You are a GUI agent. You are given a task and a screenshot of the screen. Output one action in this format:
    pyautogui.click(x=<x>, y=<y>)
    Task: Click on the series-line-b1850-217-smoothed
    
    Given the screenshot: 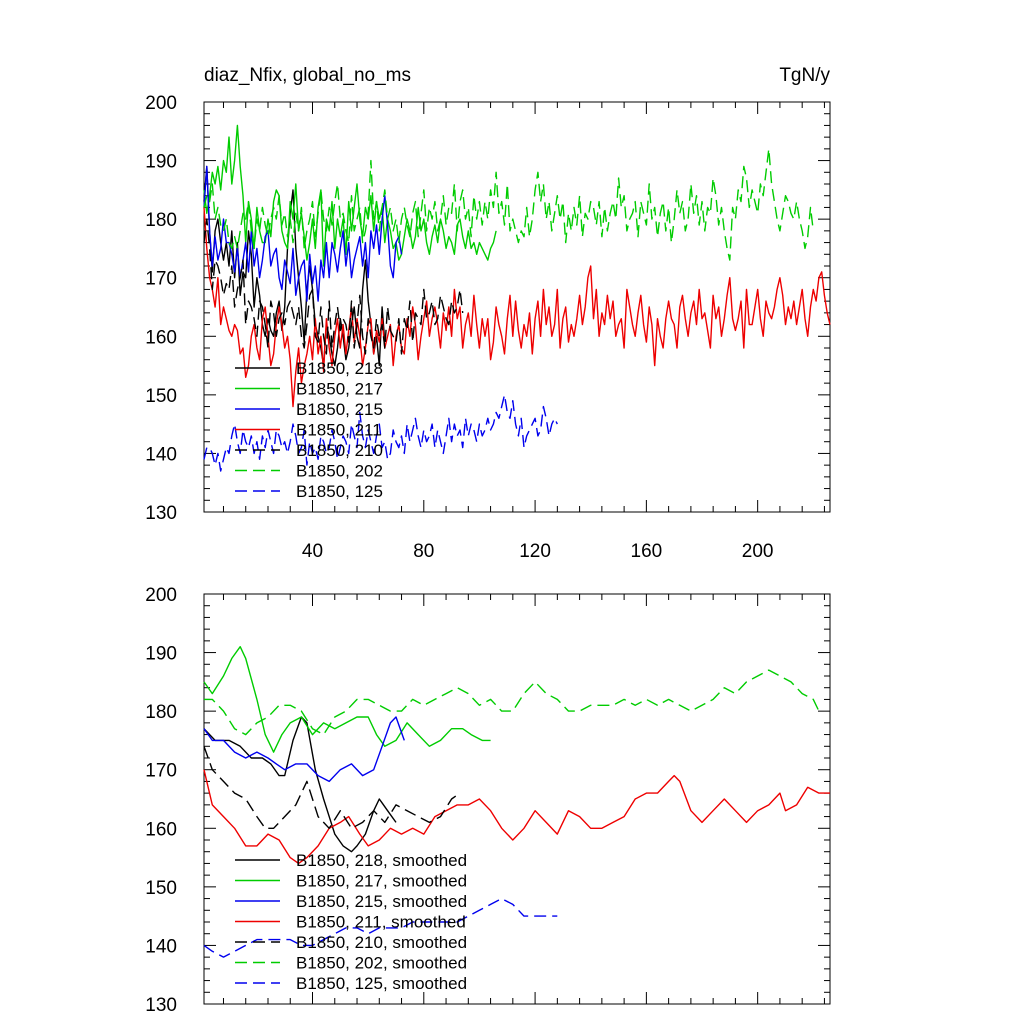 What is the action you would take?
    pyautogui.click(x=347, y=699)
    